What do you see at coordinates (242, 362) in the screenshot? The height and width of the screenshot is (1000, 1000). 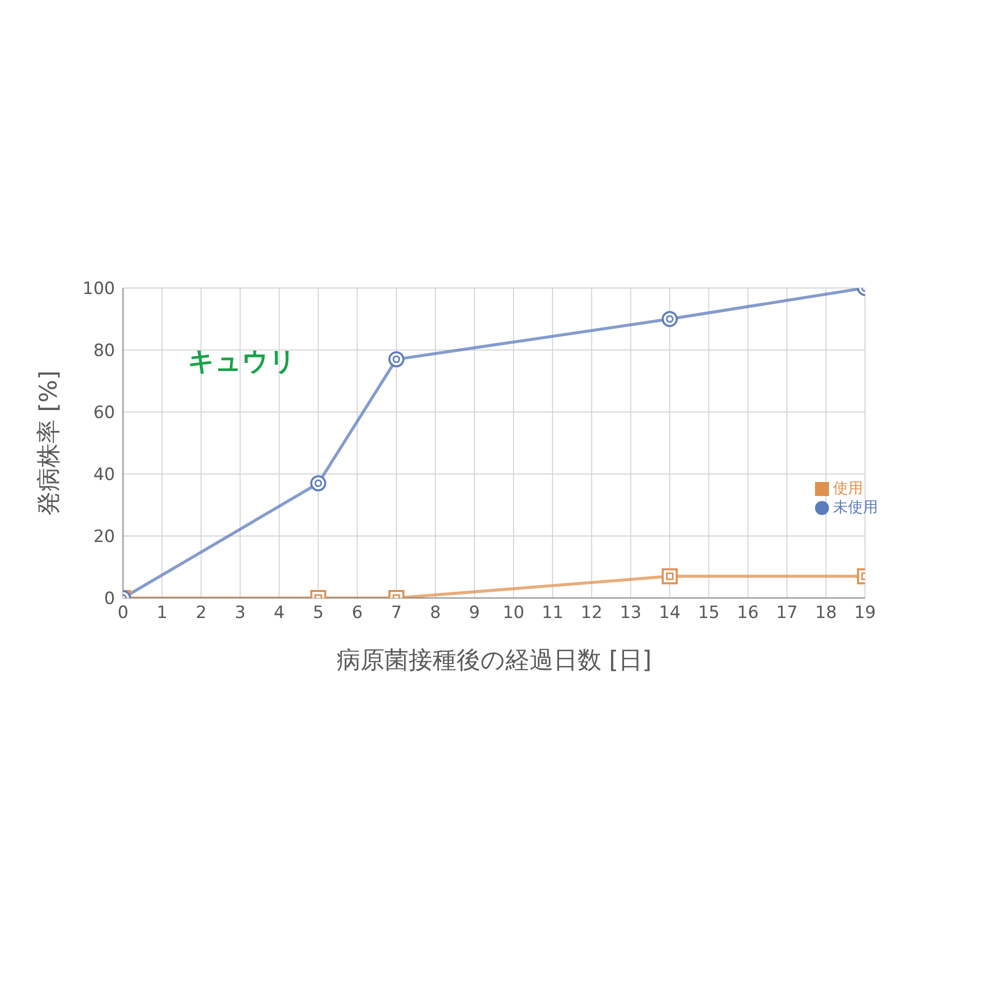 I see `annotation: キュウリ` at bounding box center [242, 362].